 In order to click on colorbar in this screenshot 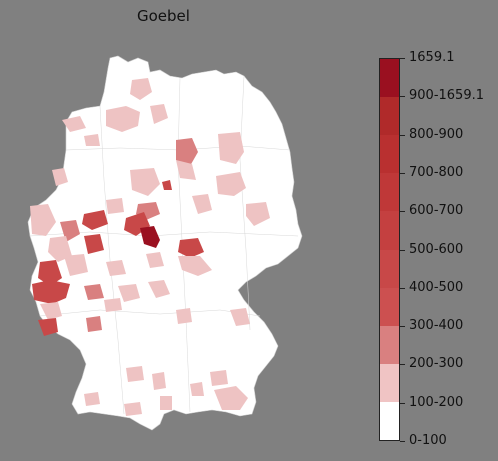, I will do `click(389, 249)`.